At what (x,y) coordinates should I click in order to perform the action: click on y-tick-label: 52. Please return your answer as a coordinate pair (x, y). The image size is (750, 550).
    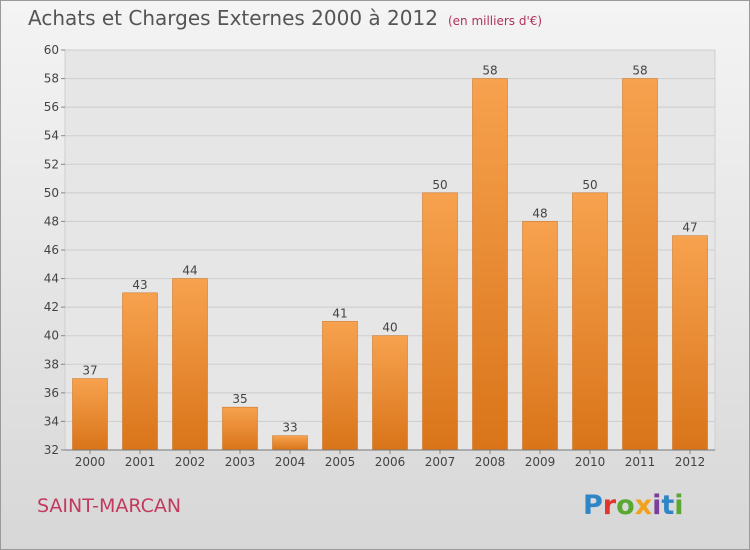
    Looking at the image, I should click on (51, 164).